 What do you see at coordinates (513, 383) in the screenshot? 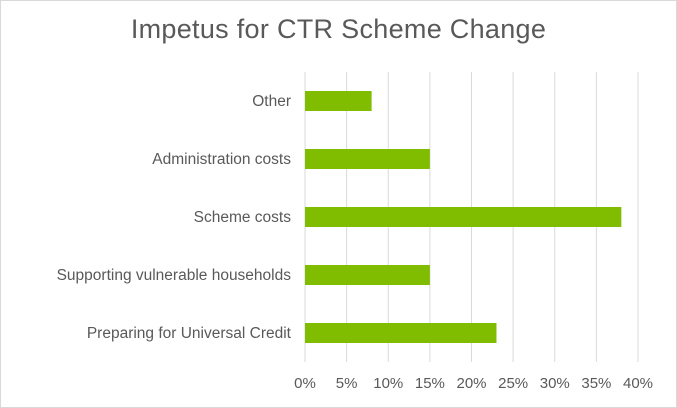
I see `x-tick-label: 25%` at bounding box center [513, 383].